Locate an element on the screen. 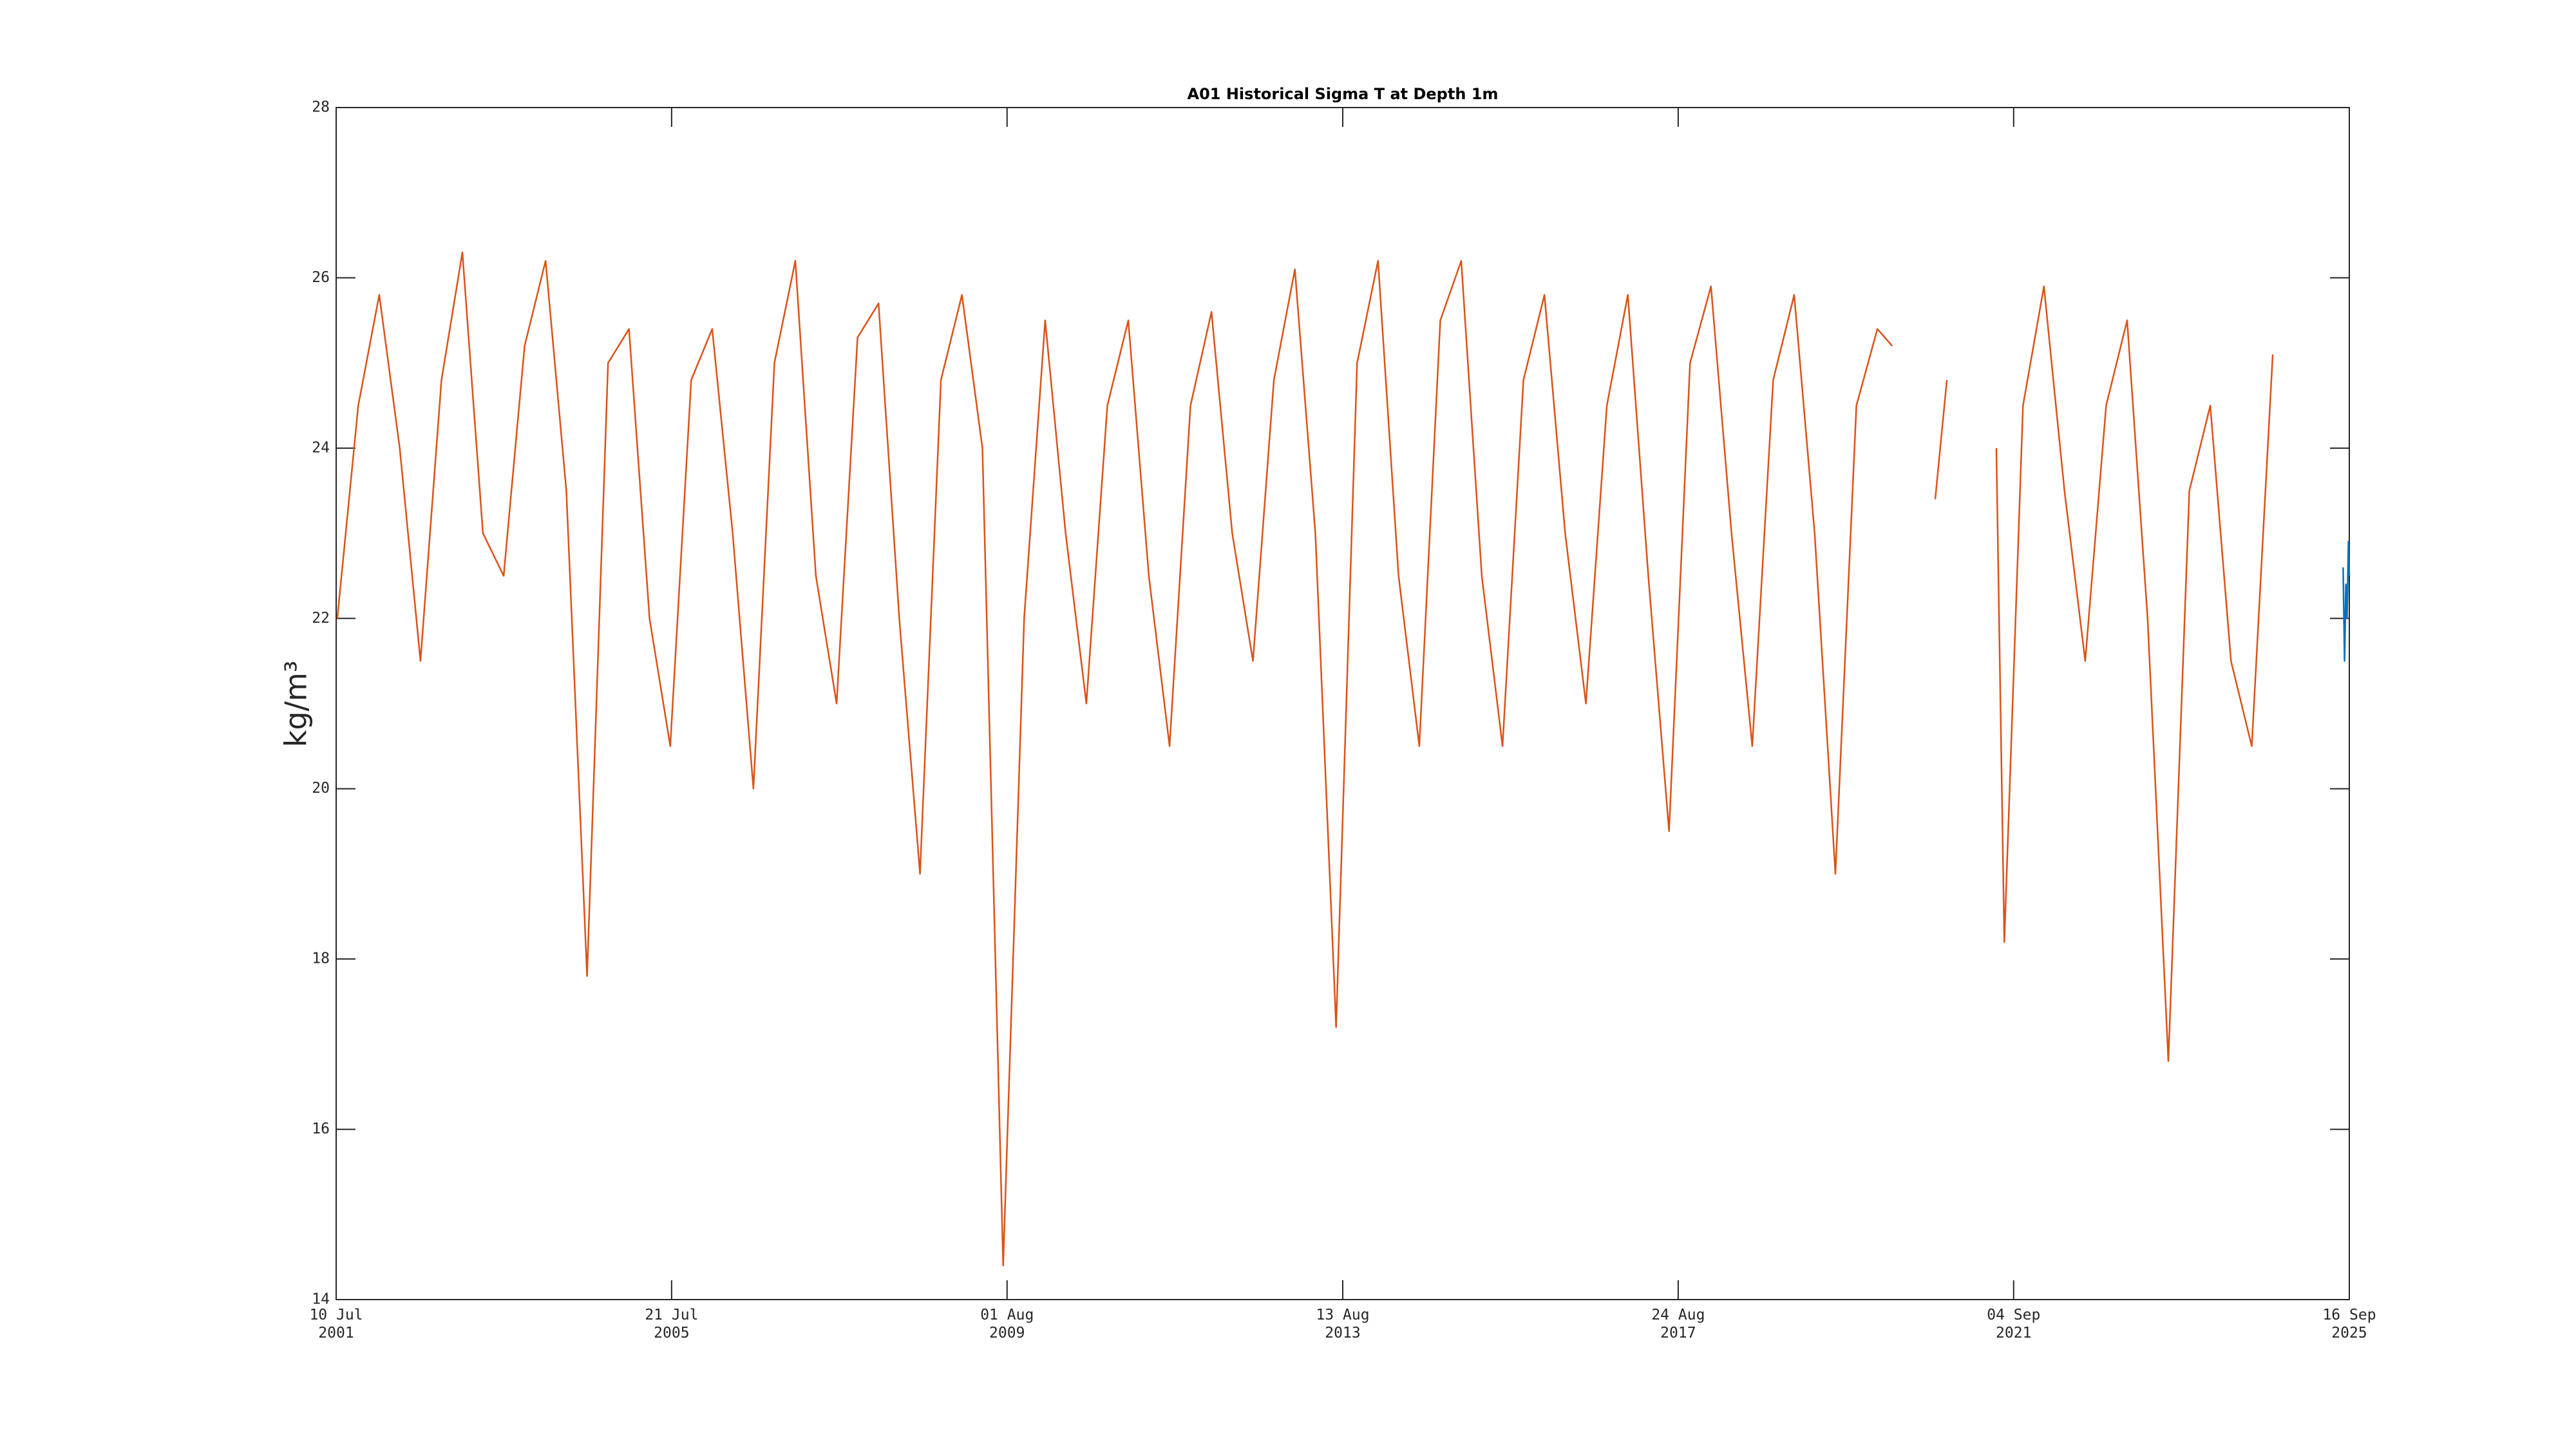  x-tick-label: 01 Aug 2009 is located at coordinates (1007, 1324).